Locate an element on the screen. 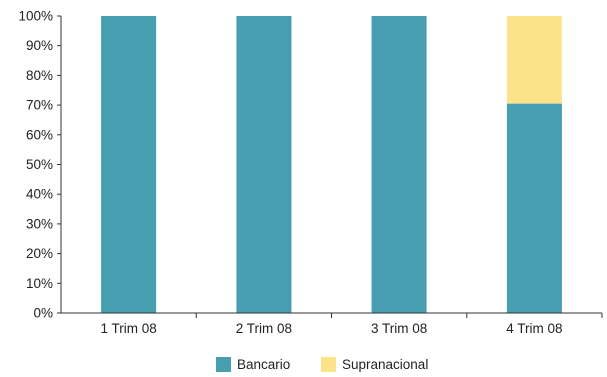 The width and height of the screenshot is (607, 377). y-tick-label: 70% is located at coordinates (39, 105).